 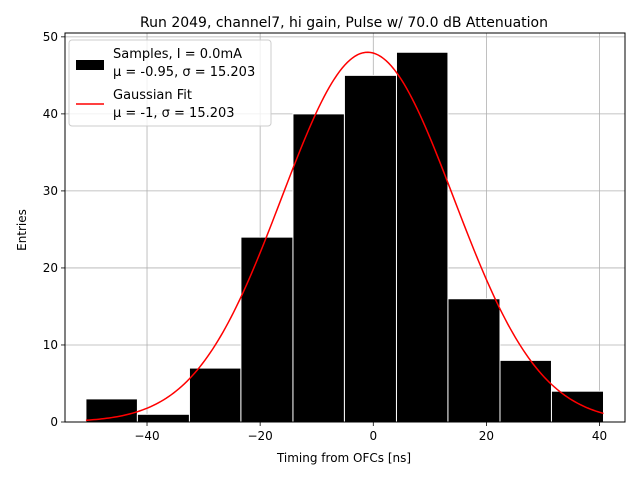 I want to click on x-tick-label: −40, so click(x=146, y=436).